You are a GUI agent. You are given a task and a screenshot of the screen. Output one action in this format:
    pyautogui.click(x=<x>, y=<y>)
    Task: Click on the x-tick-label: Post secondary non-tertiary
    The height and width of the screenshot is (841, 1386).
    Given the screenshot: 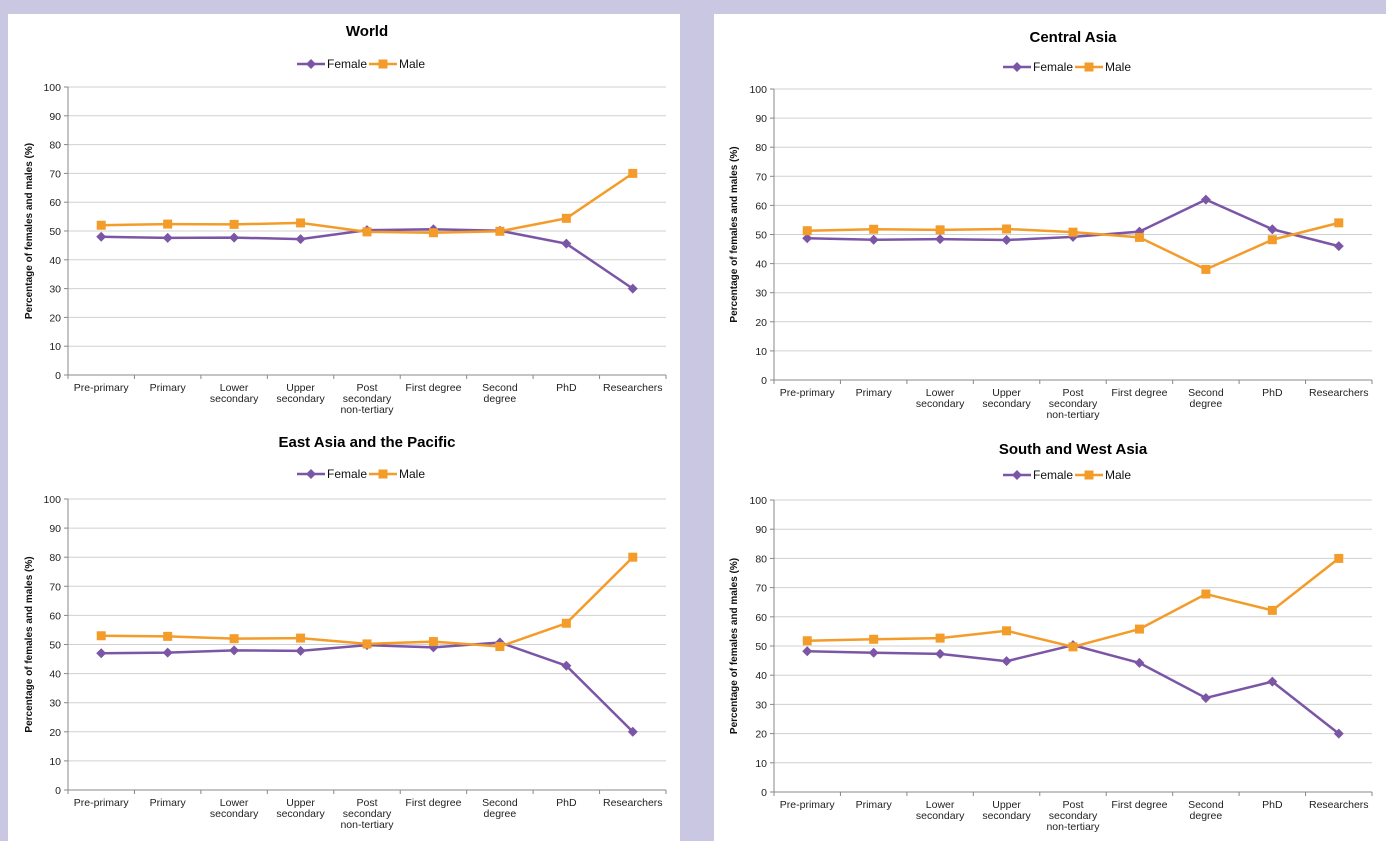 What is the action you would take?
    pyautogui.click(x=1073, y=404)
    